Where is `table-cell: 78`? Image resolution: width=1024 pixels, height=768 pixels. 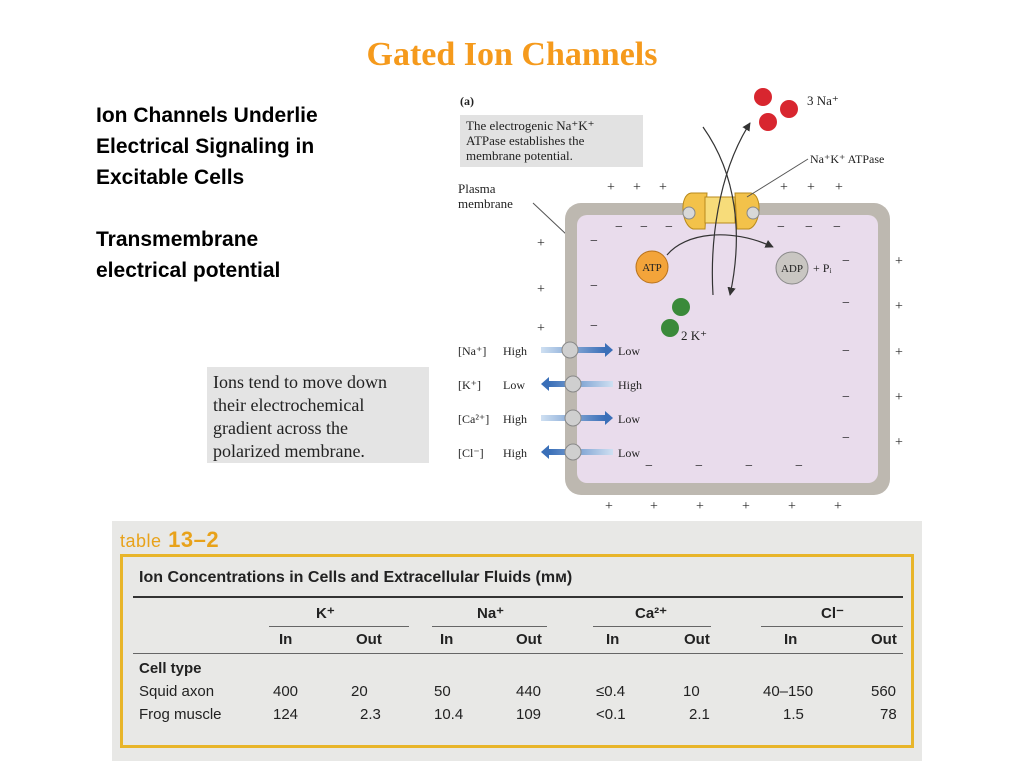 table-cell: 78 is located at coordinates (888, 714).